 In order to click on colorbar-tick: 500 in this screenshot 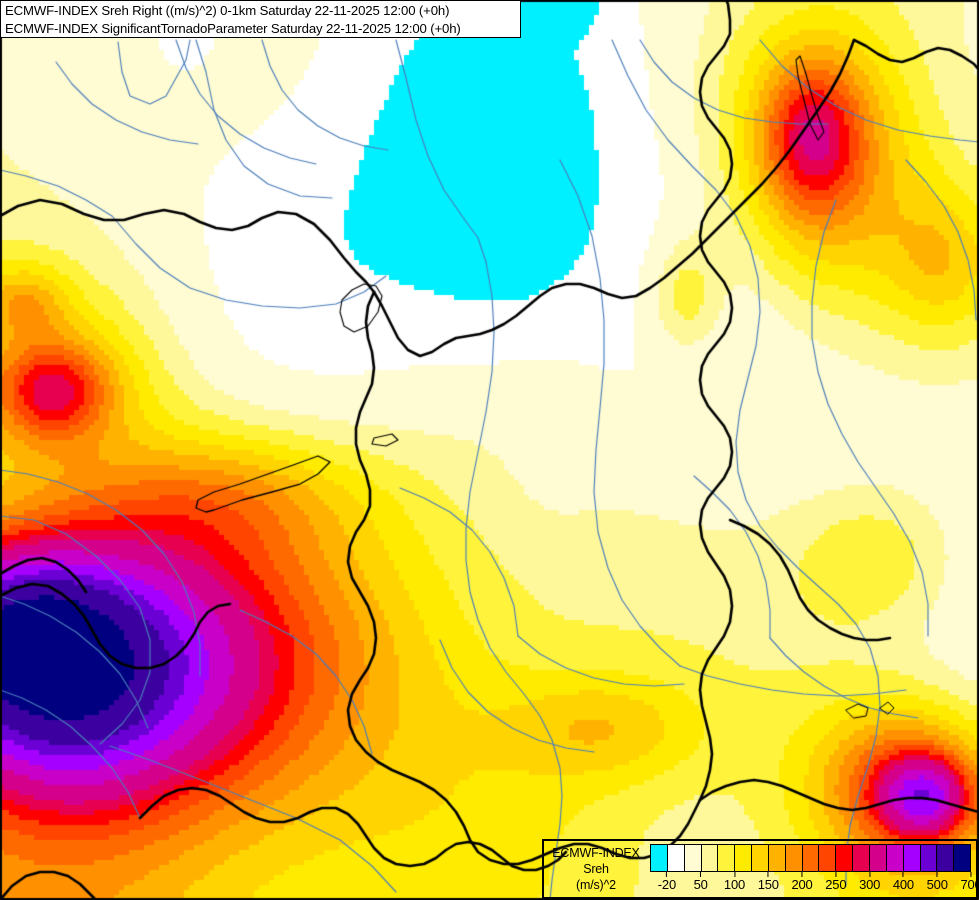, I will do `click(937, 882)`.